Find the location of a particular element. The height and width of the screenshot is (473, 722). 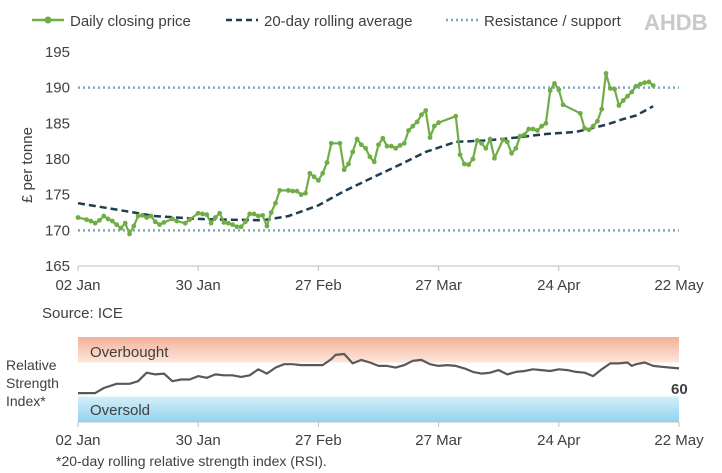

rsi-x-tick-label: 27 Mar is located at coordinates (438, 440).